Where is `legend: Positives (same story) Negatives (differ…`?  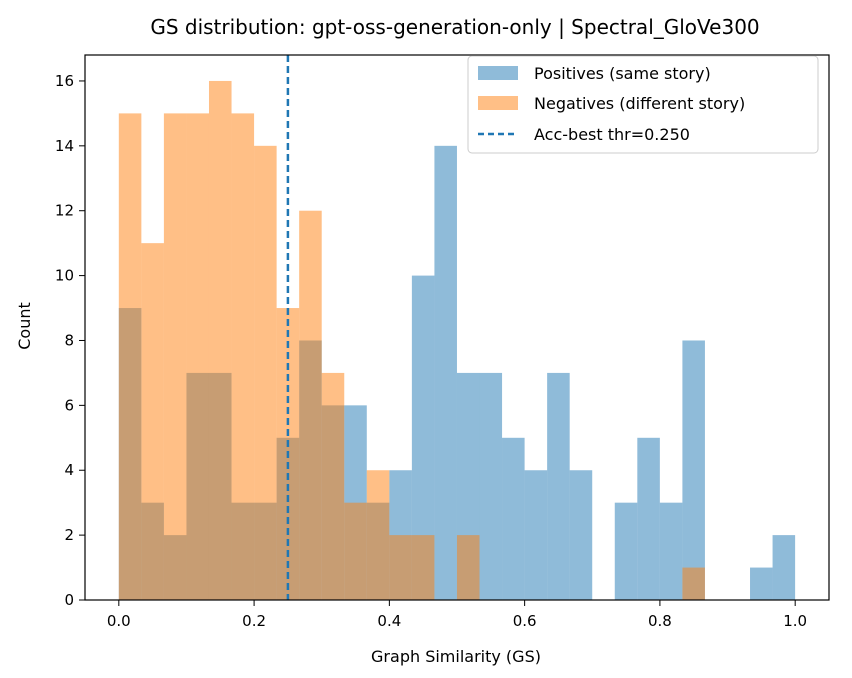 legend: Positives (same story) Negatives (differ… is located at coordinates (643, 104).